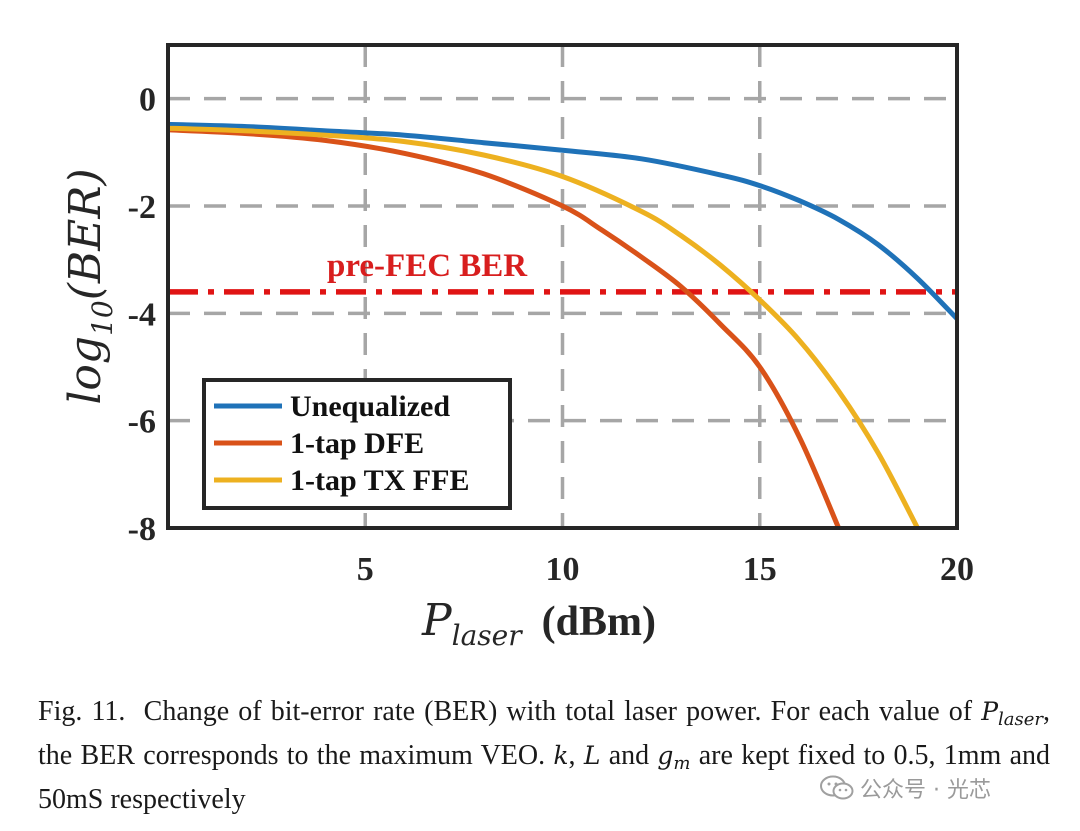 The image size is (1080, 831). Describe the element at coordinates (744, 755) in the screenshot. I see `caption-line2-e: are kept` at that location.